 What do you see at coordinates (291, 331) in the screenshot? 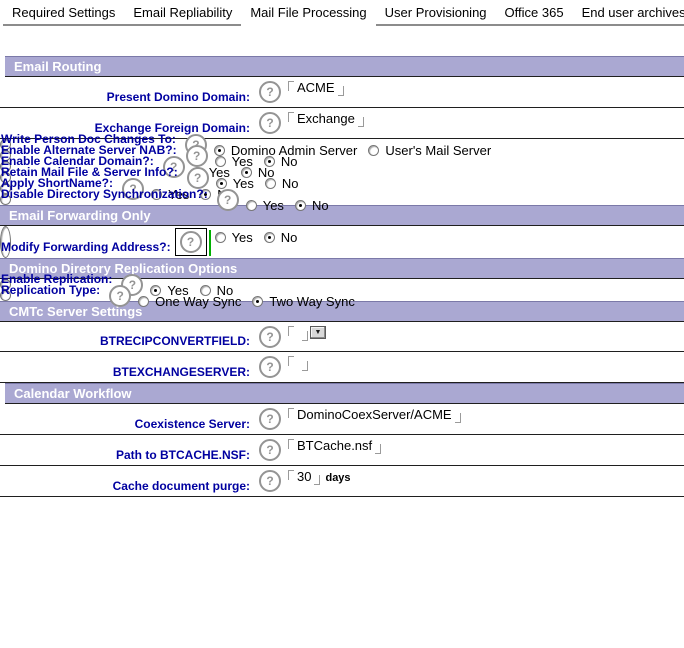
I see `field-start-bracket-icon` at bounding box center [291, 331].